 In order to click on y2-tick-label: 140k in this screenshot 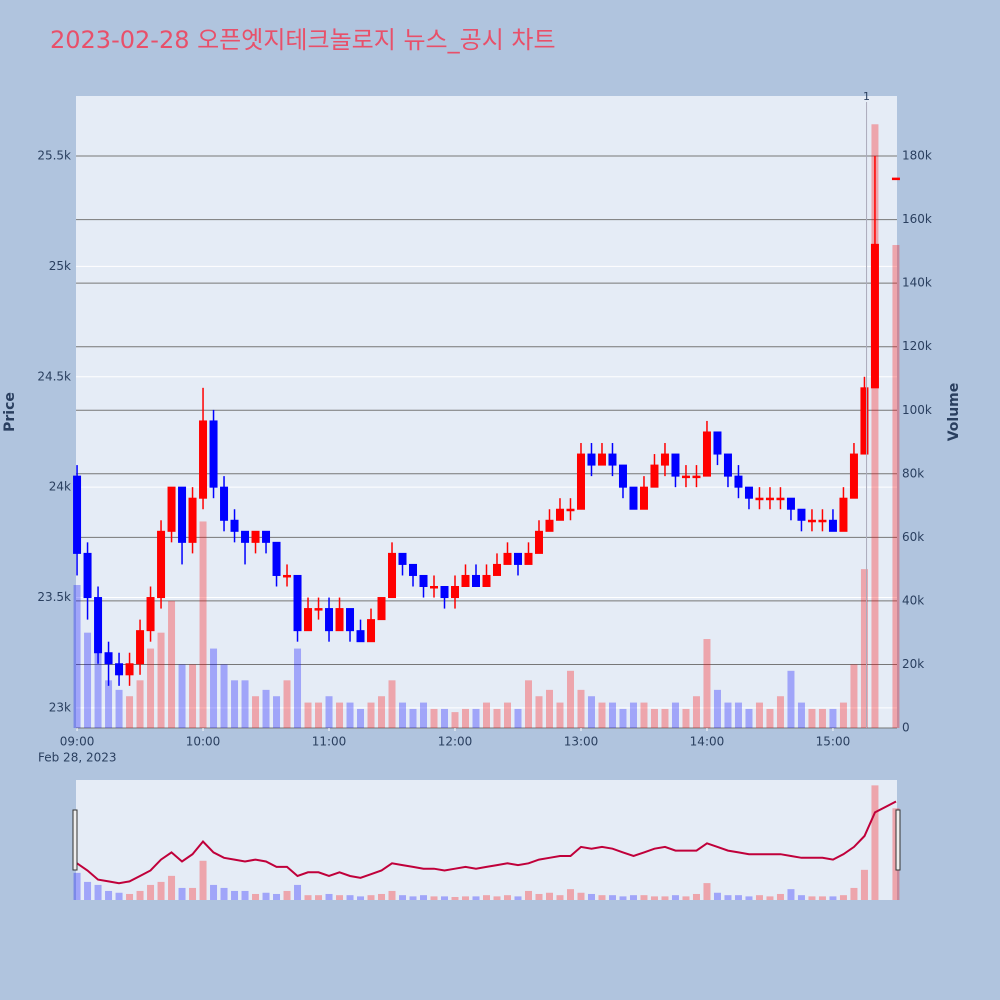, I will do `click(917, 283)`.